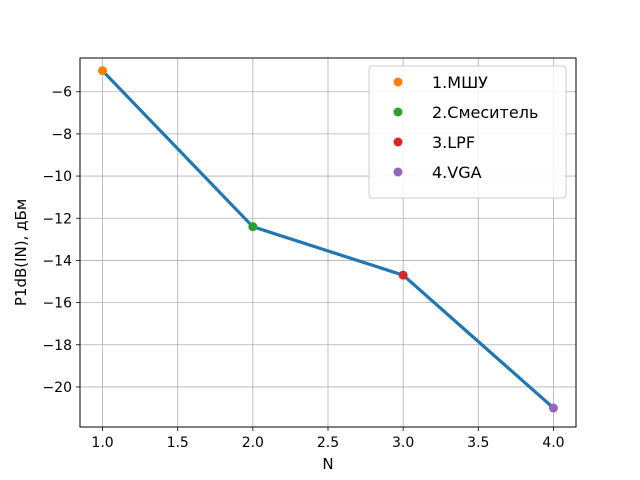 The image size is (640, 480). What do you see at coordinates (253, 443) in the screenshot?
I see `x-tick-label: 2.0` at bounding box center [253, 443].